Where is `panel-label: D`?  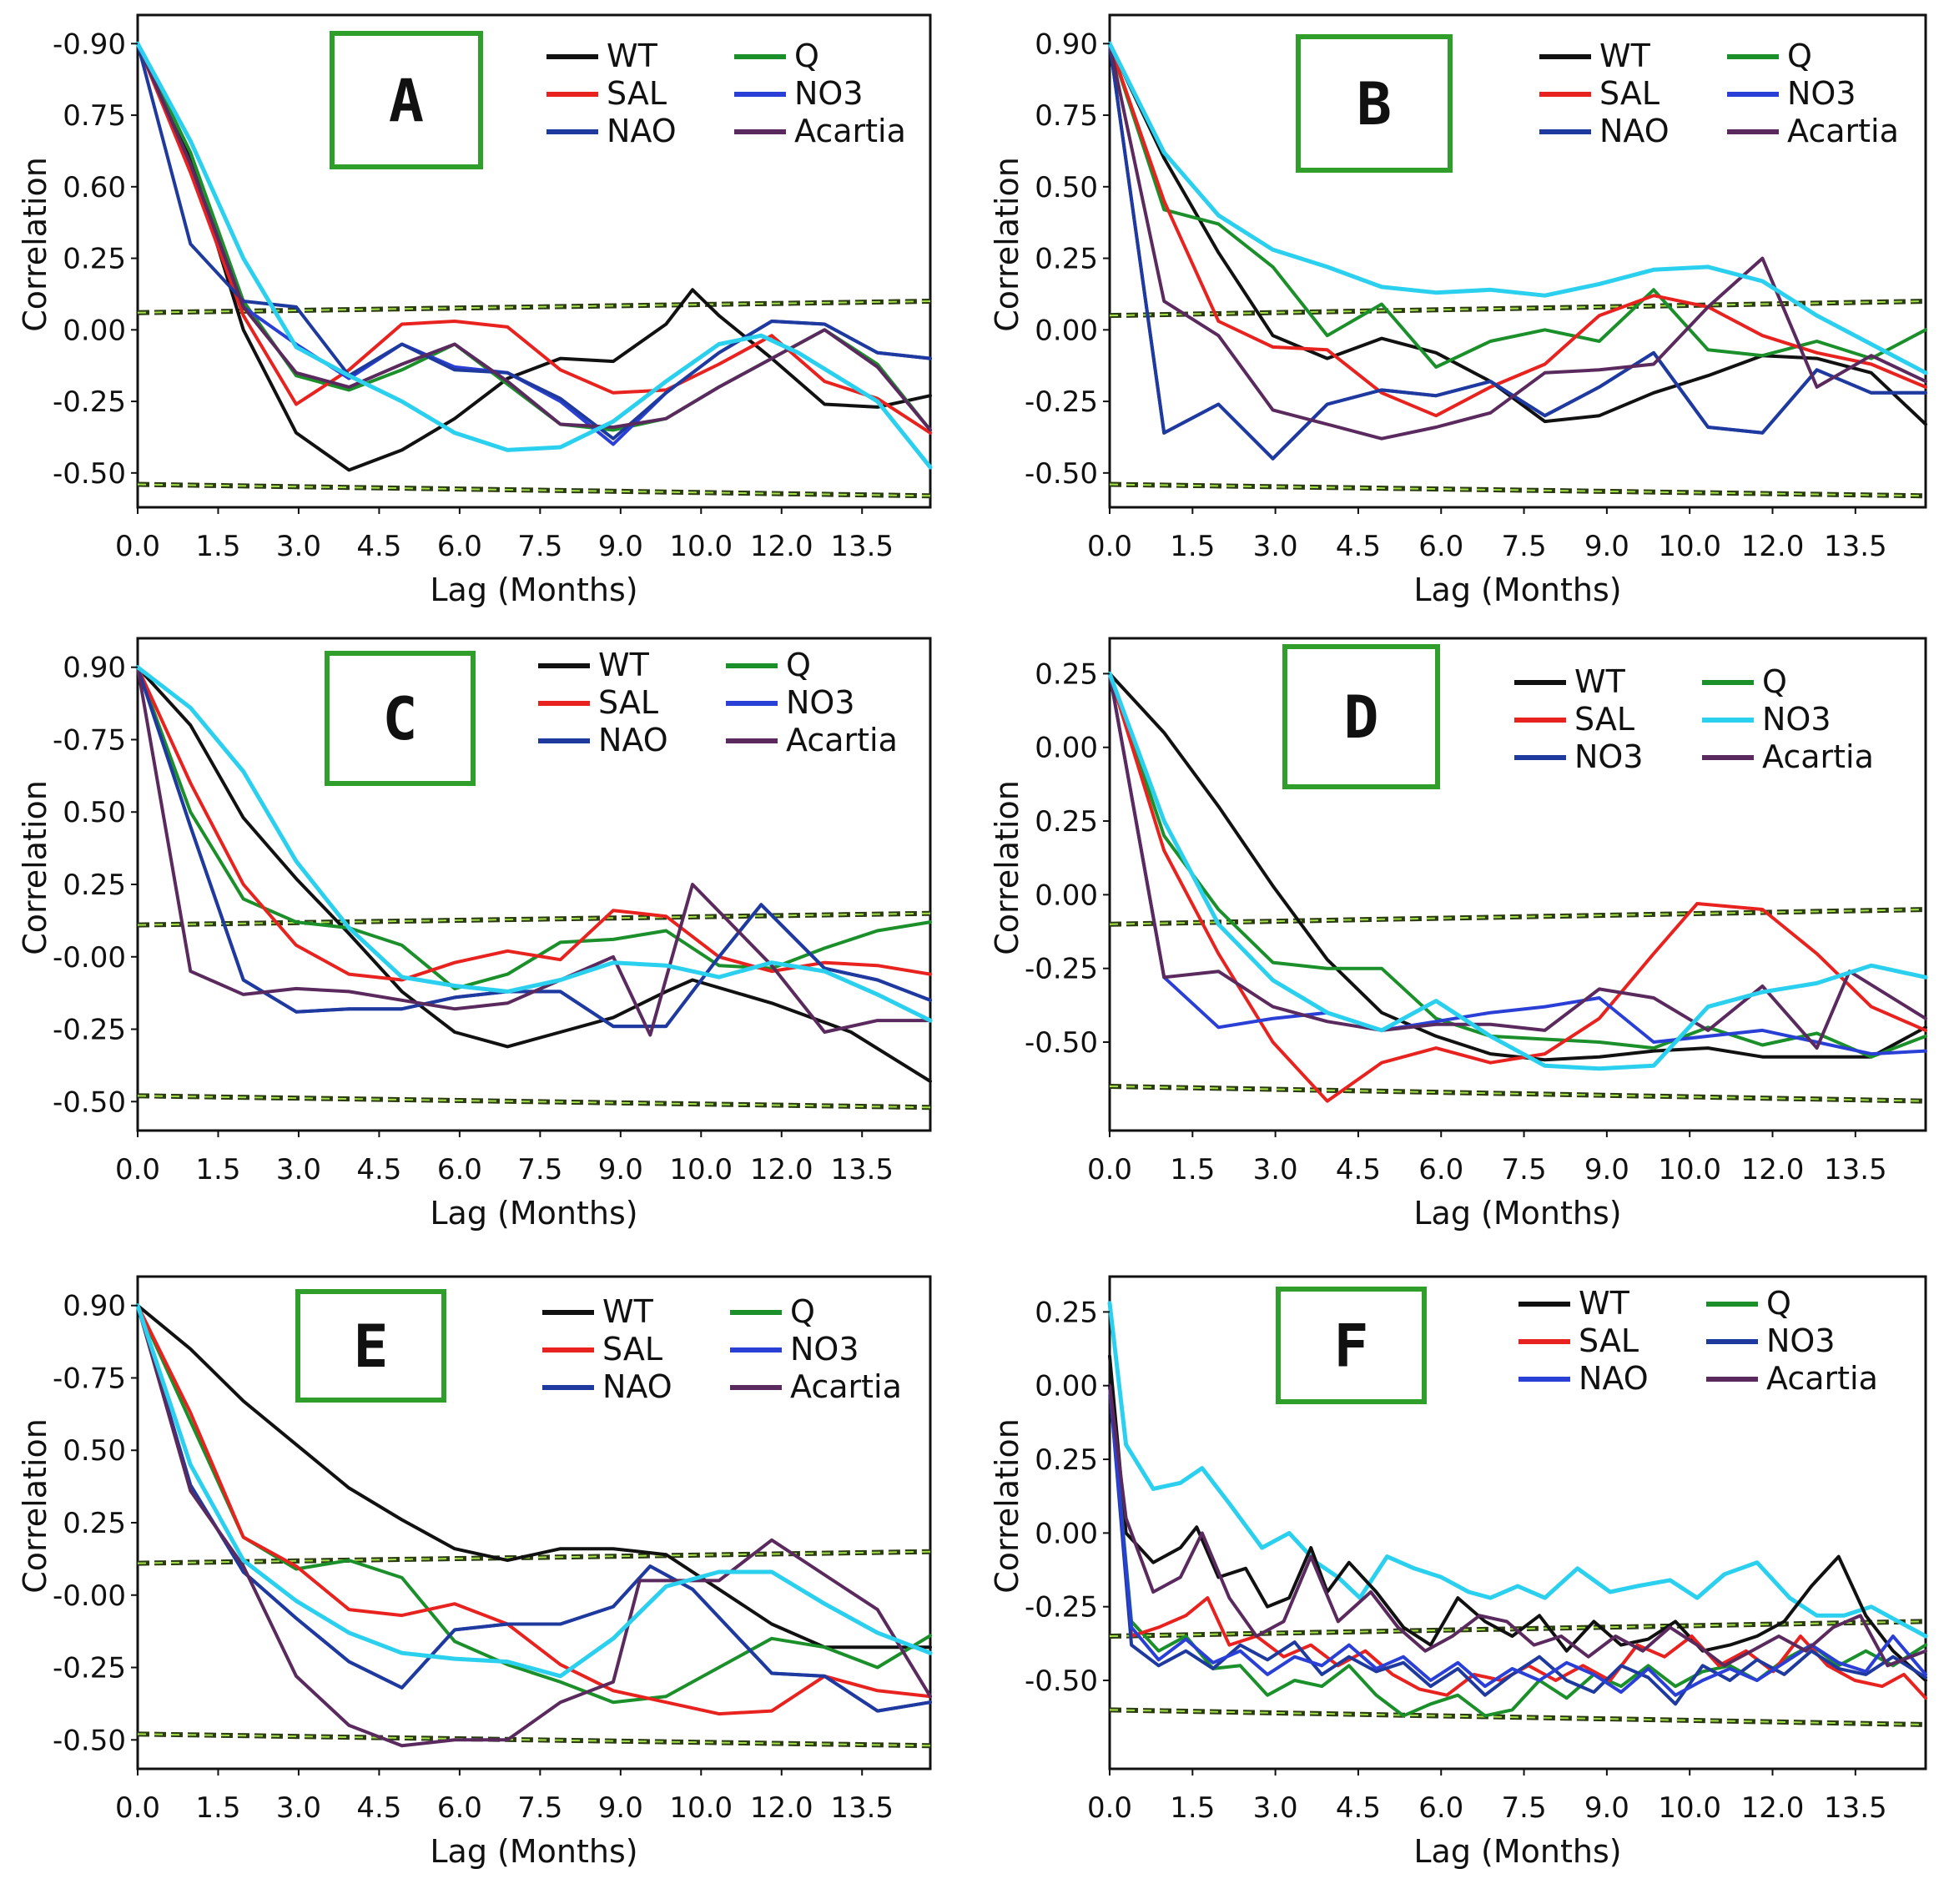 panel-label: D is located at coordinates (1360, 717).